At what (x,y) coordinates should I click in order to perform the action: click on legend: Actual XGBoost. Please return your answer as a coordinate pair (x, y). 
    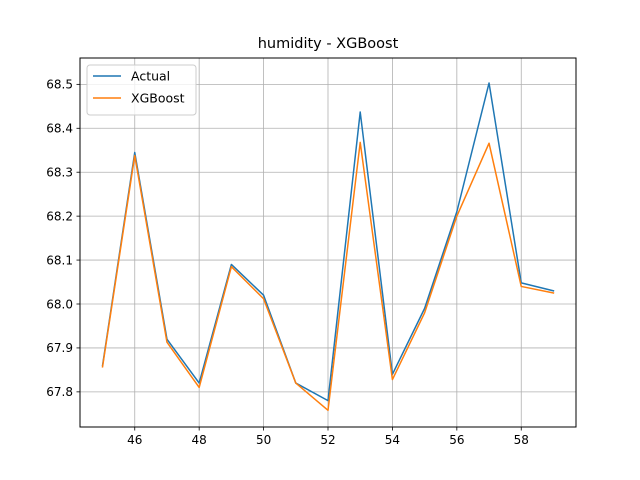
    Looking at the image, I should click on (141, 90).